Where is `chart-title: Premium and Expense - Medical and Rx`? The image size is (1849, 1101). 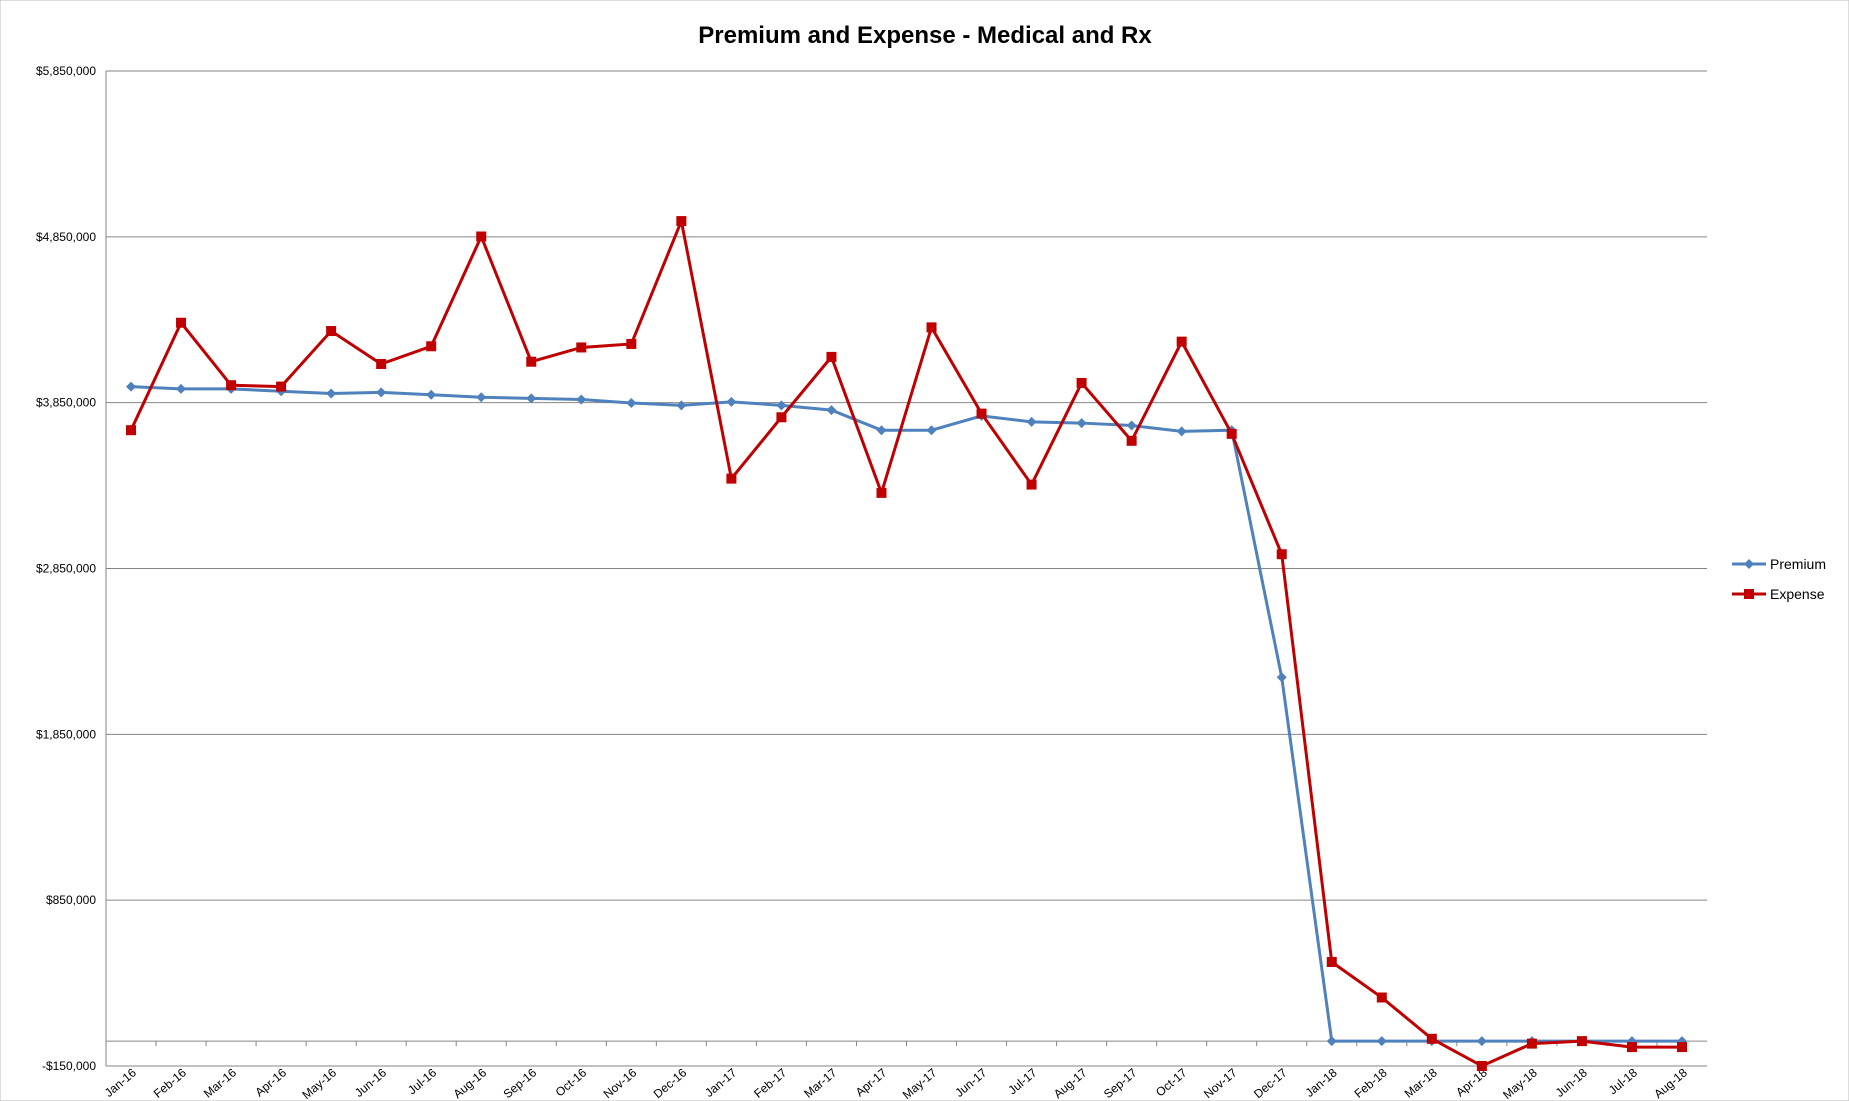
chart-title: Premium and Expense - Medical and Rx is located at coordinates (925, 35).